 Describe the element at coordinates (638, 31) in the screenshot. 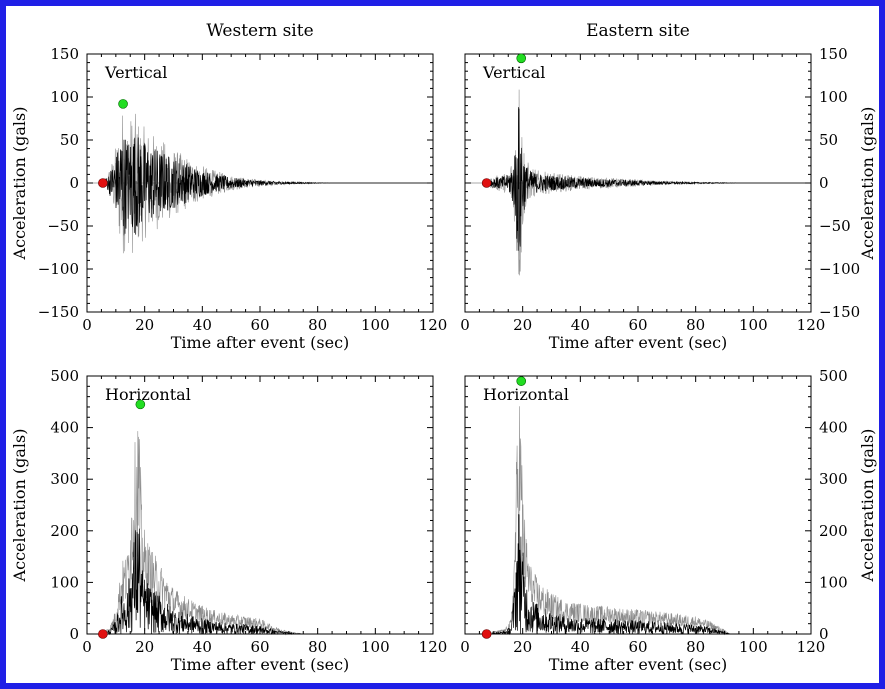

I see `column-title: Eastern site` at that location.